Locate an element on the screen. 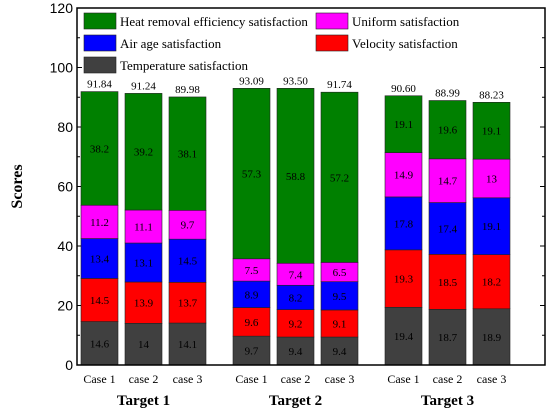  segment-value-label: 14.7 is located at coordinates (448, 182).